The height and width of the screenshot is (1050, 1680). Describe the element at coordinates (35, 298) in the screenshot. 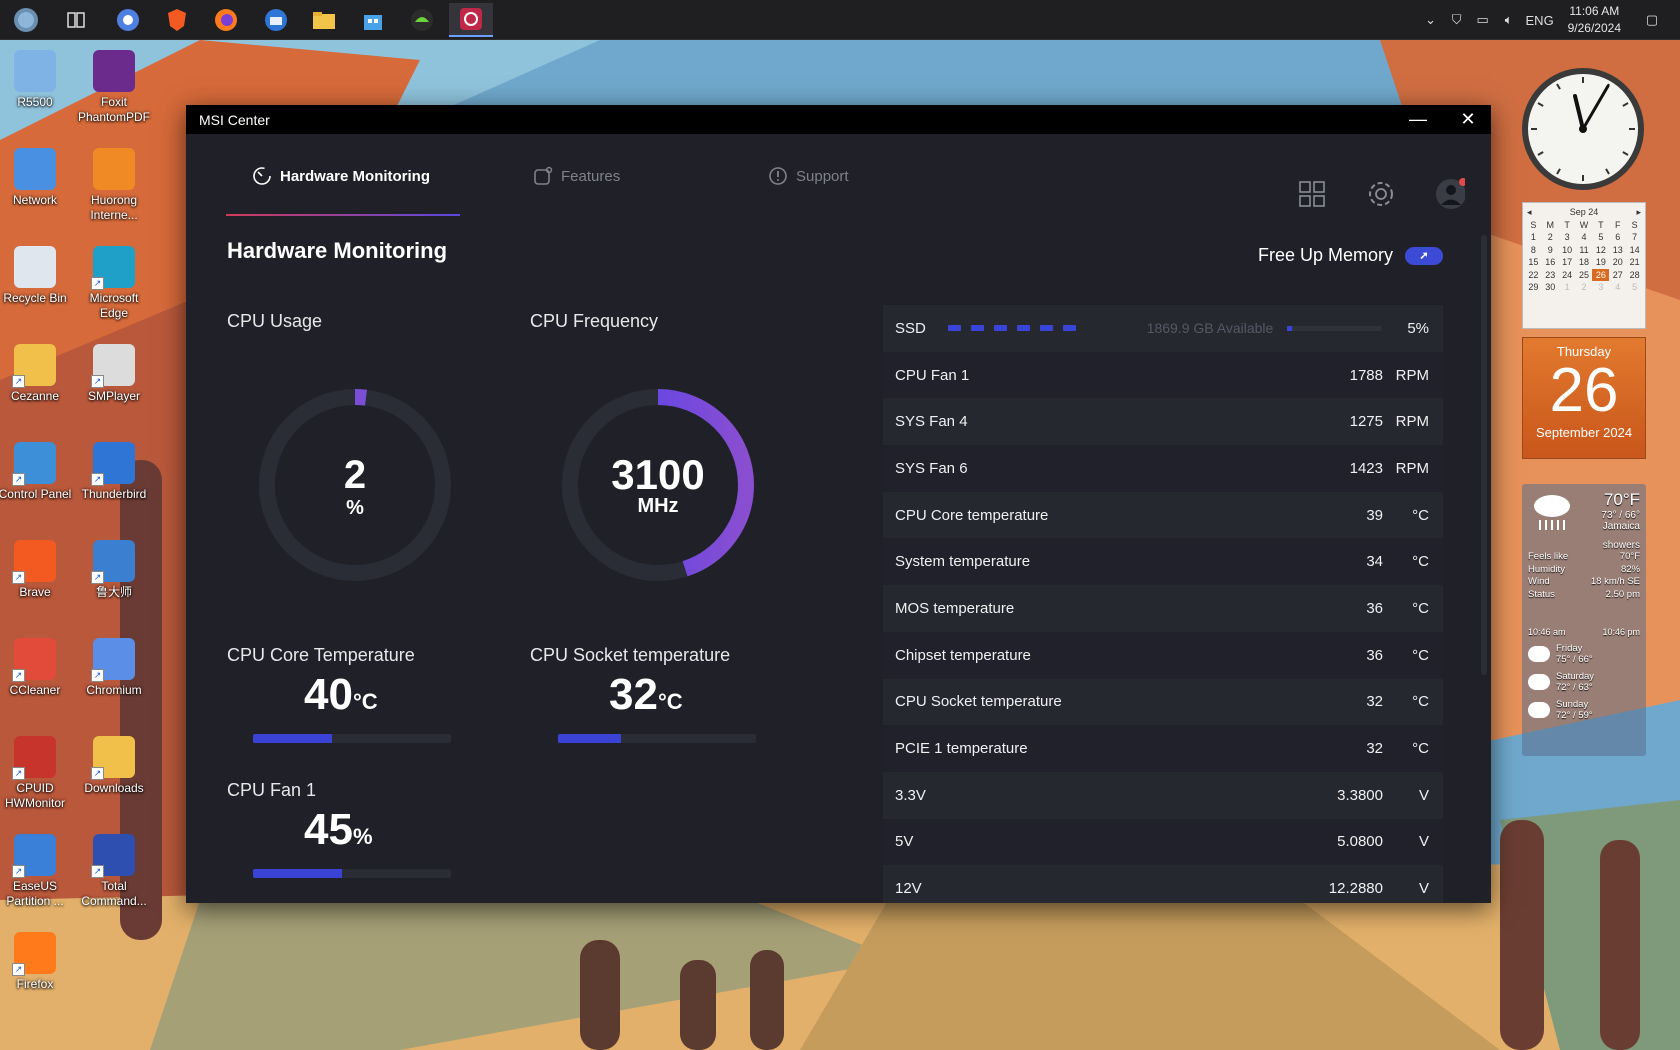

I see `desktop-icon-label: Recycle Bin` at that location.